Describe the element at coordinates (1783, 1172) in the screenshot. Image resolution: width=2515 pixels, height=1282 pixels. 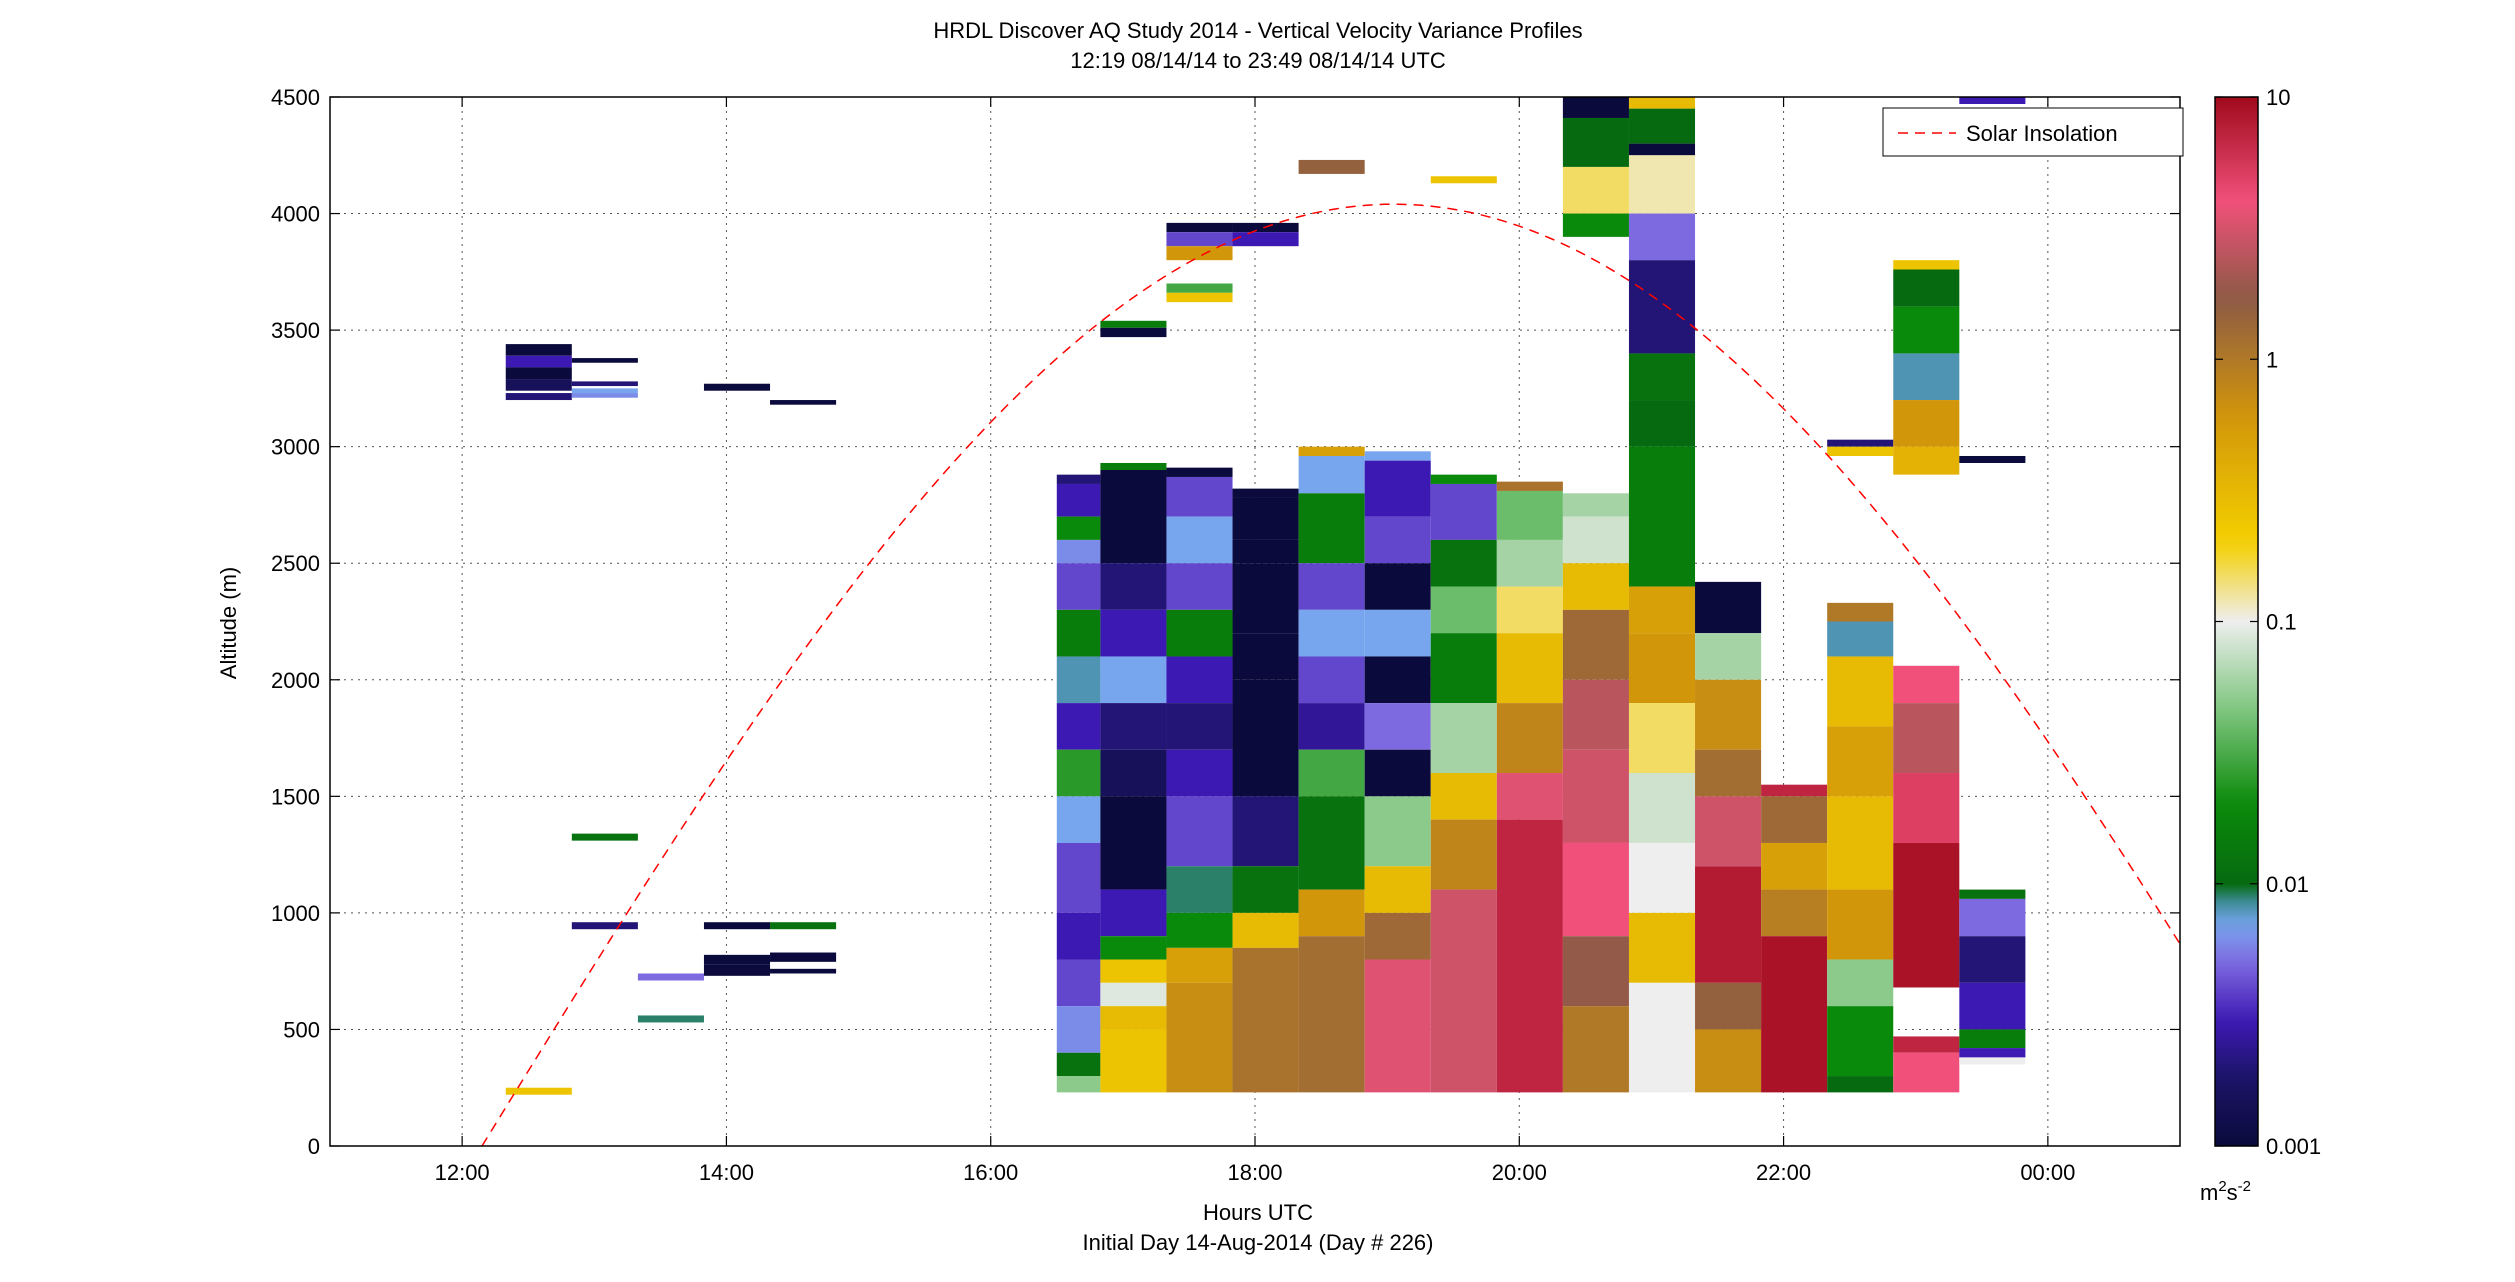
I see `x-tick-label: 22:00` at that location.